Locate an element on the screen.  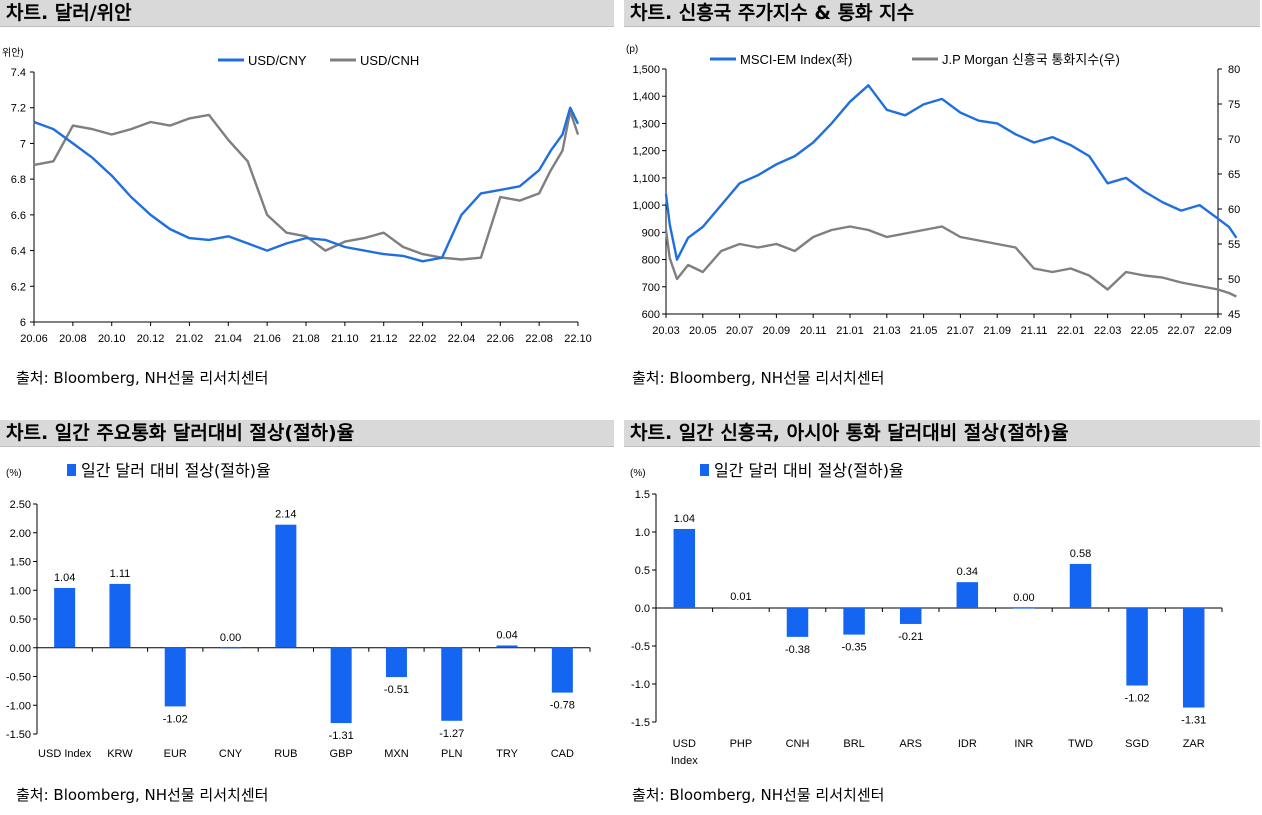
x-tick-label: 21.03 is located at coordinates (887, 331).